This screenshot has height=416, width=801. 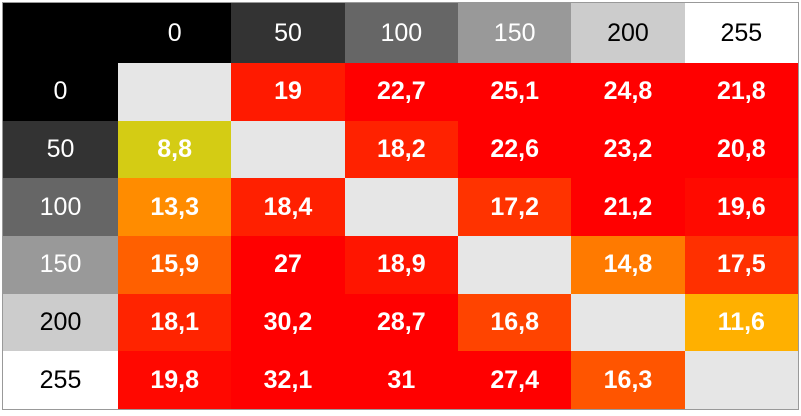 What do you see at coordinates (175, 207) in the screenshot?
I see `value-cell: 13,3` at bounding box center [175, 207].